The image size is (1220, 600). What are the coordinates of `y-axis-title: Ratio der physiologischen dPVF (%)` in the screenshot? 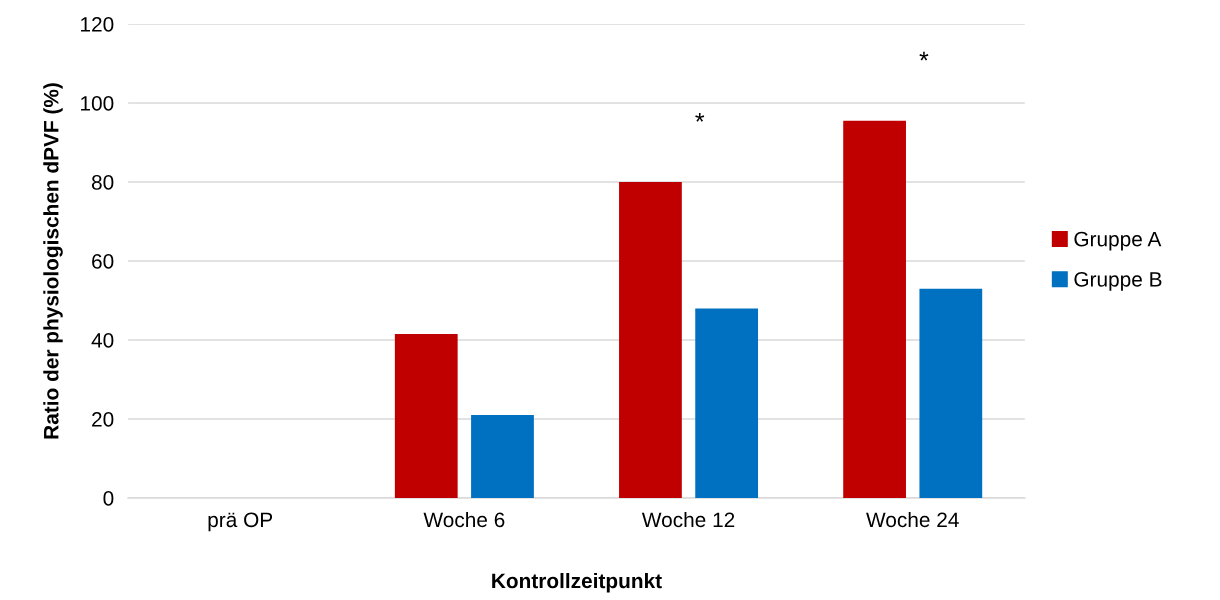 It's located at (53, 261).